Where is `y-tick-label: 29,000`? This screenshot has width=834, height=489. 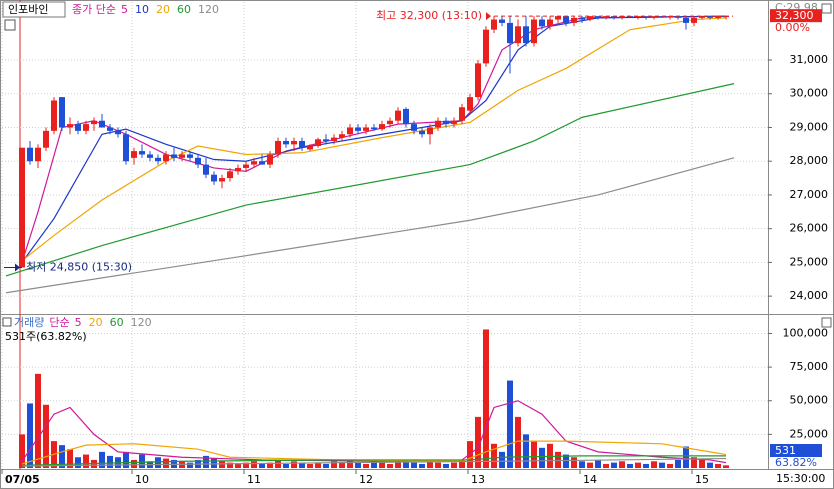
y-tick-label: 29,000 is located at coordinates (809, 126).